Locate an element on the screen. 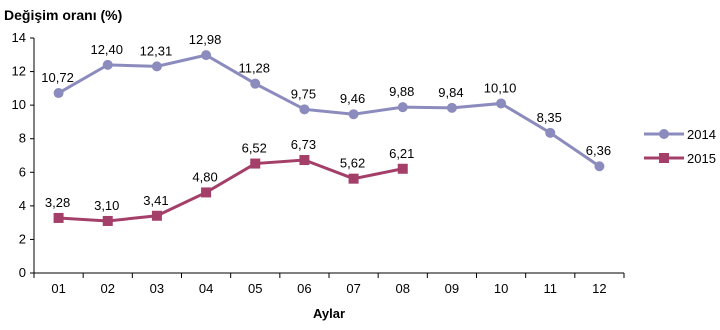 This screenshot has width=720, height=330. data-label-2014: 10,10 is located at coordinates (500, 87).